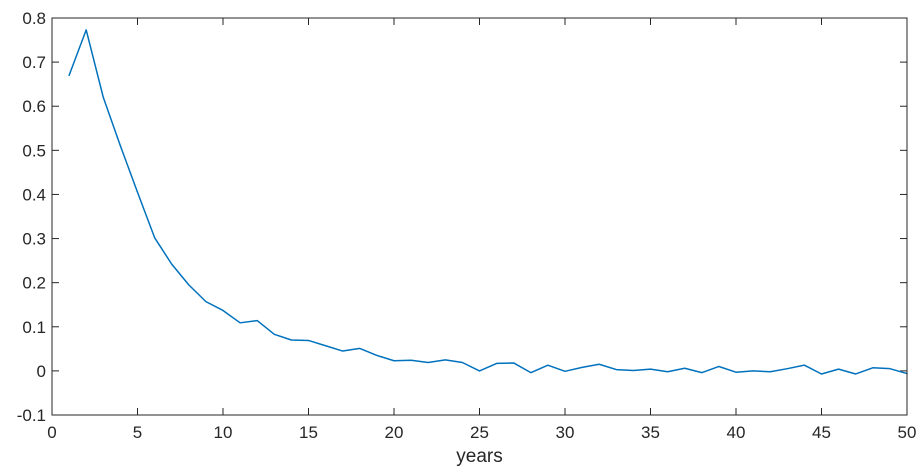  I want to click on y-tick-label: 0.5, so click(34, 150).